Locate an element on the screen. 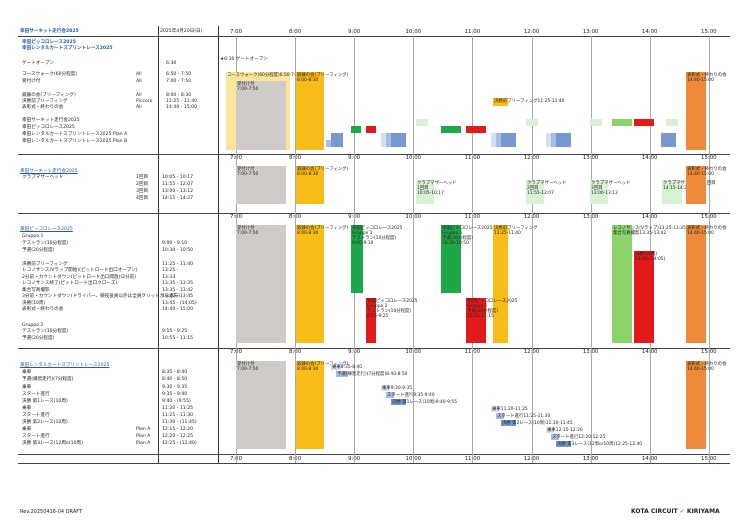  brand-mark-icon: ✓ is located at coordinates (682, 511).